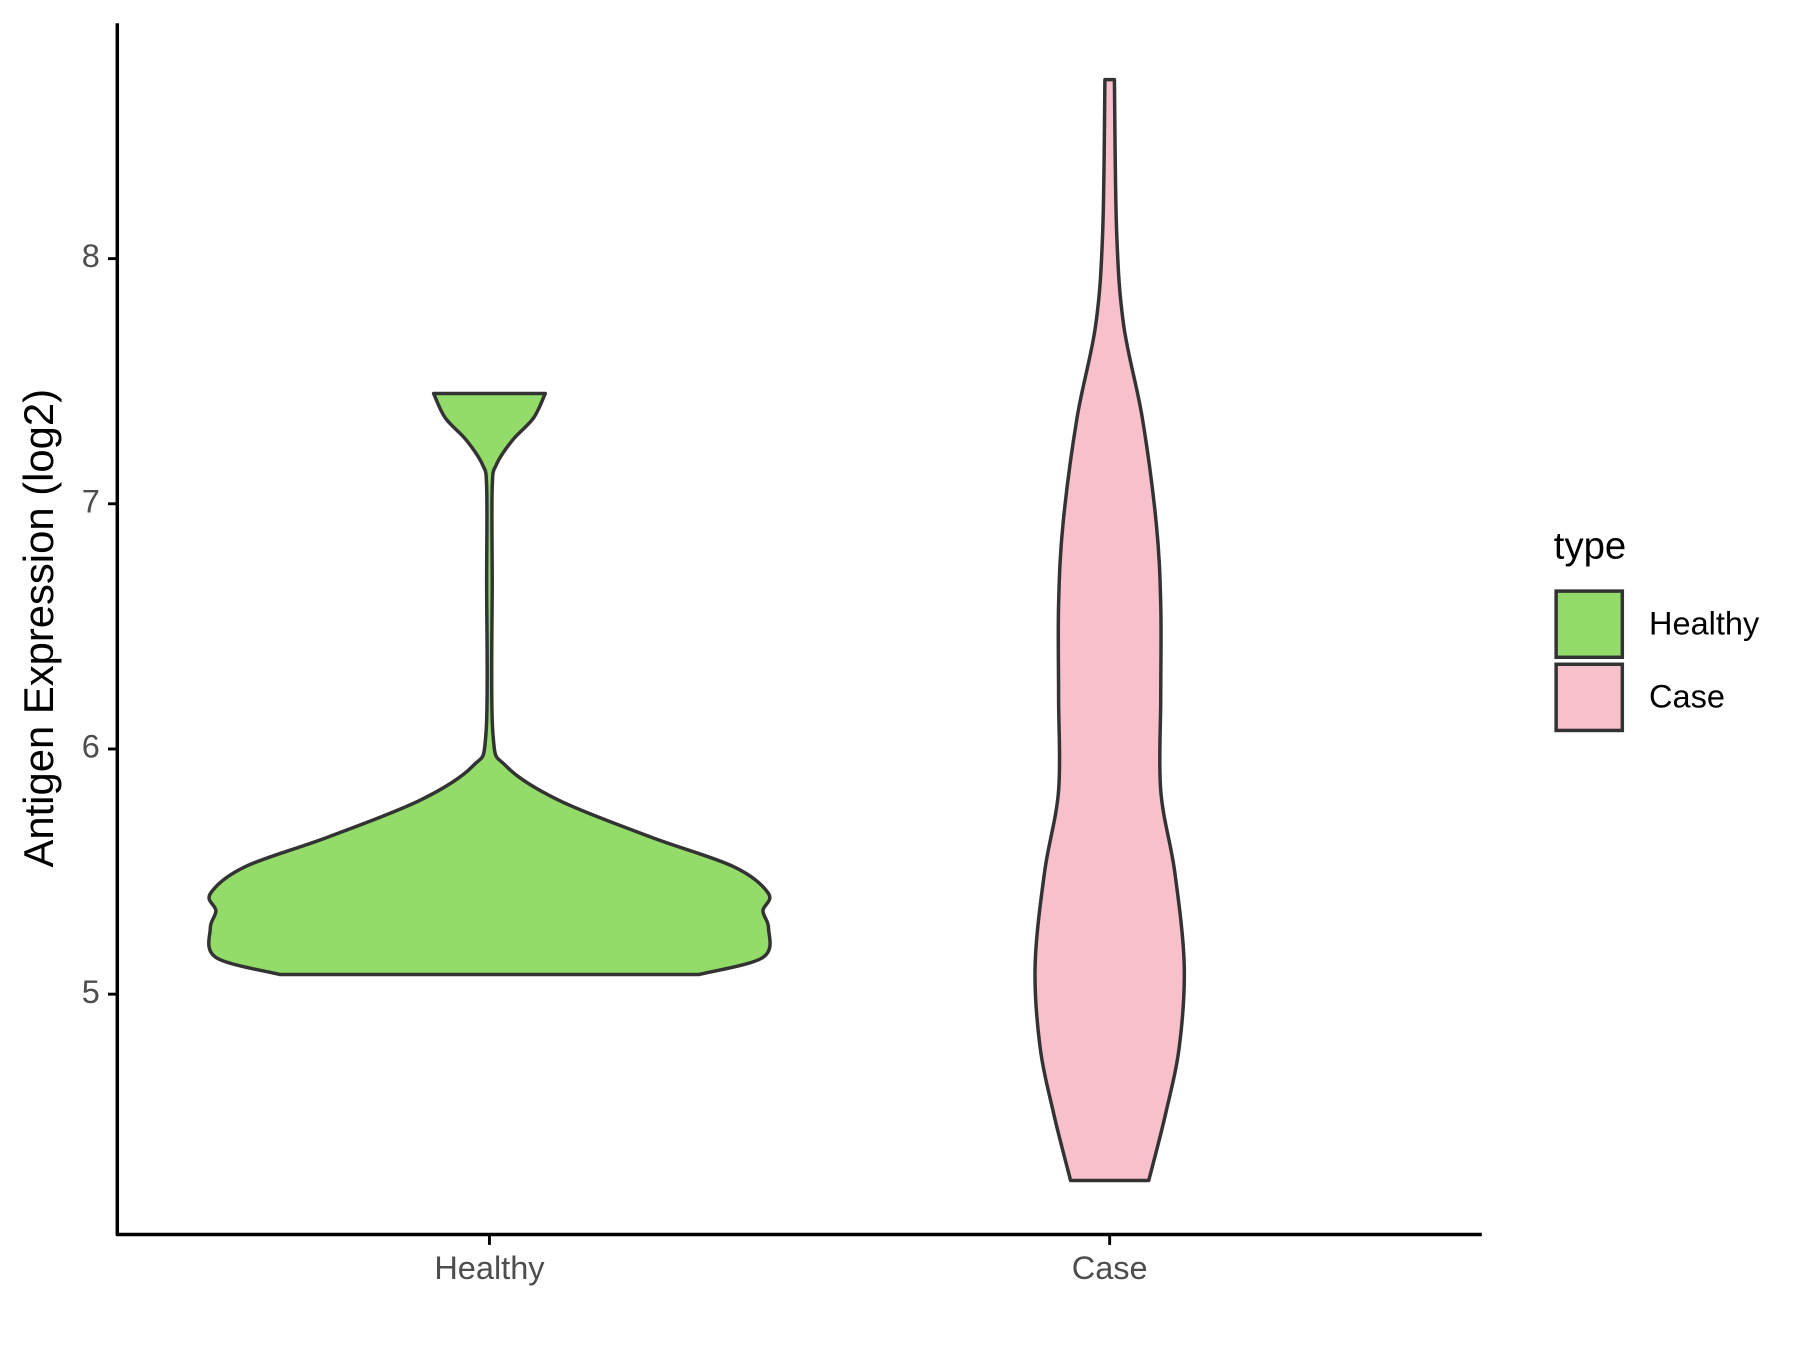 This screenshot has height=1350, width=1800. I want to click on legend-label: Case, so click(1687, 697).